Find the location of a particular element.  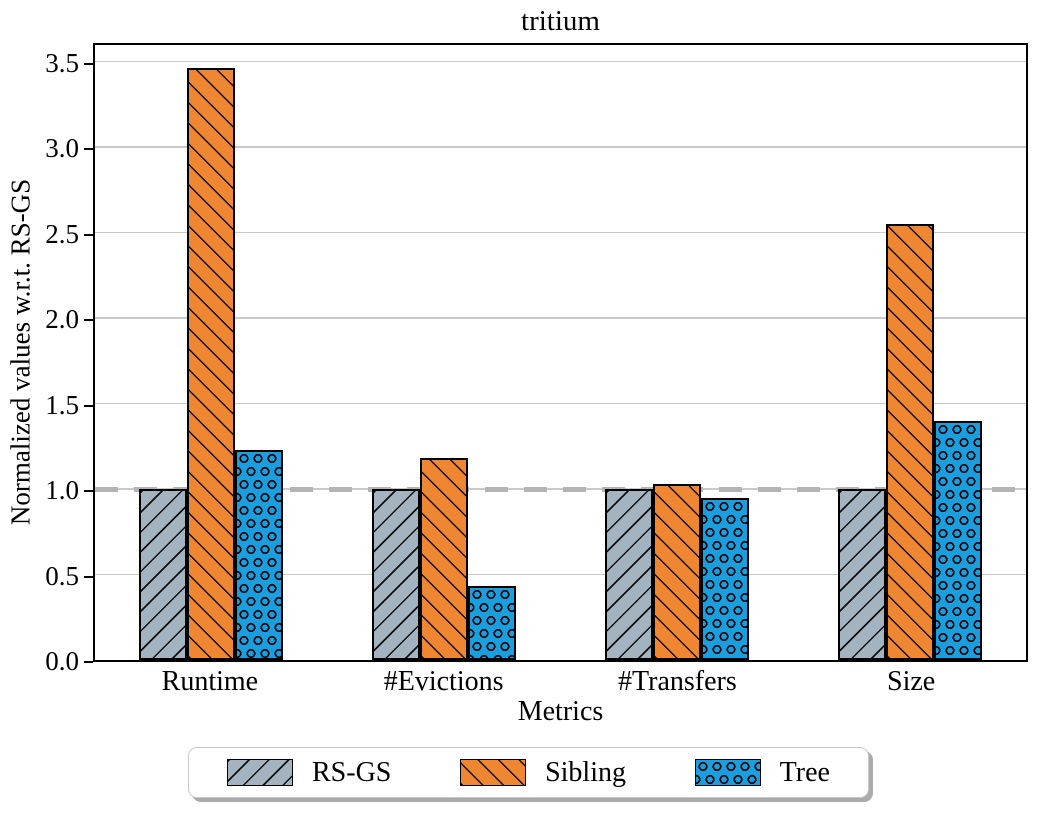

legend-item-tree: Tree is located at coordinates (762, 772).